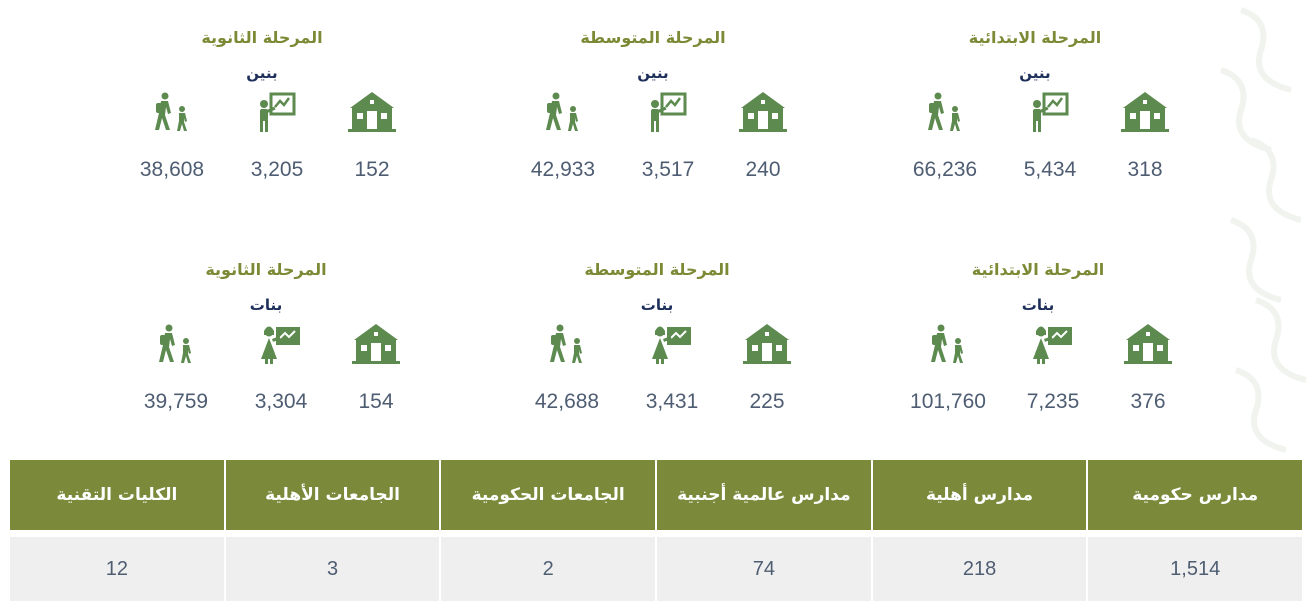 This screenshot has height=606, width=1311. I want to click on teachers-stat: 3,517, so click(668, 135).